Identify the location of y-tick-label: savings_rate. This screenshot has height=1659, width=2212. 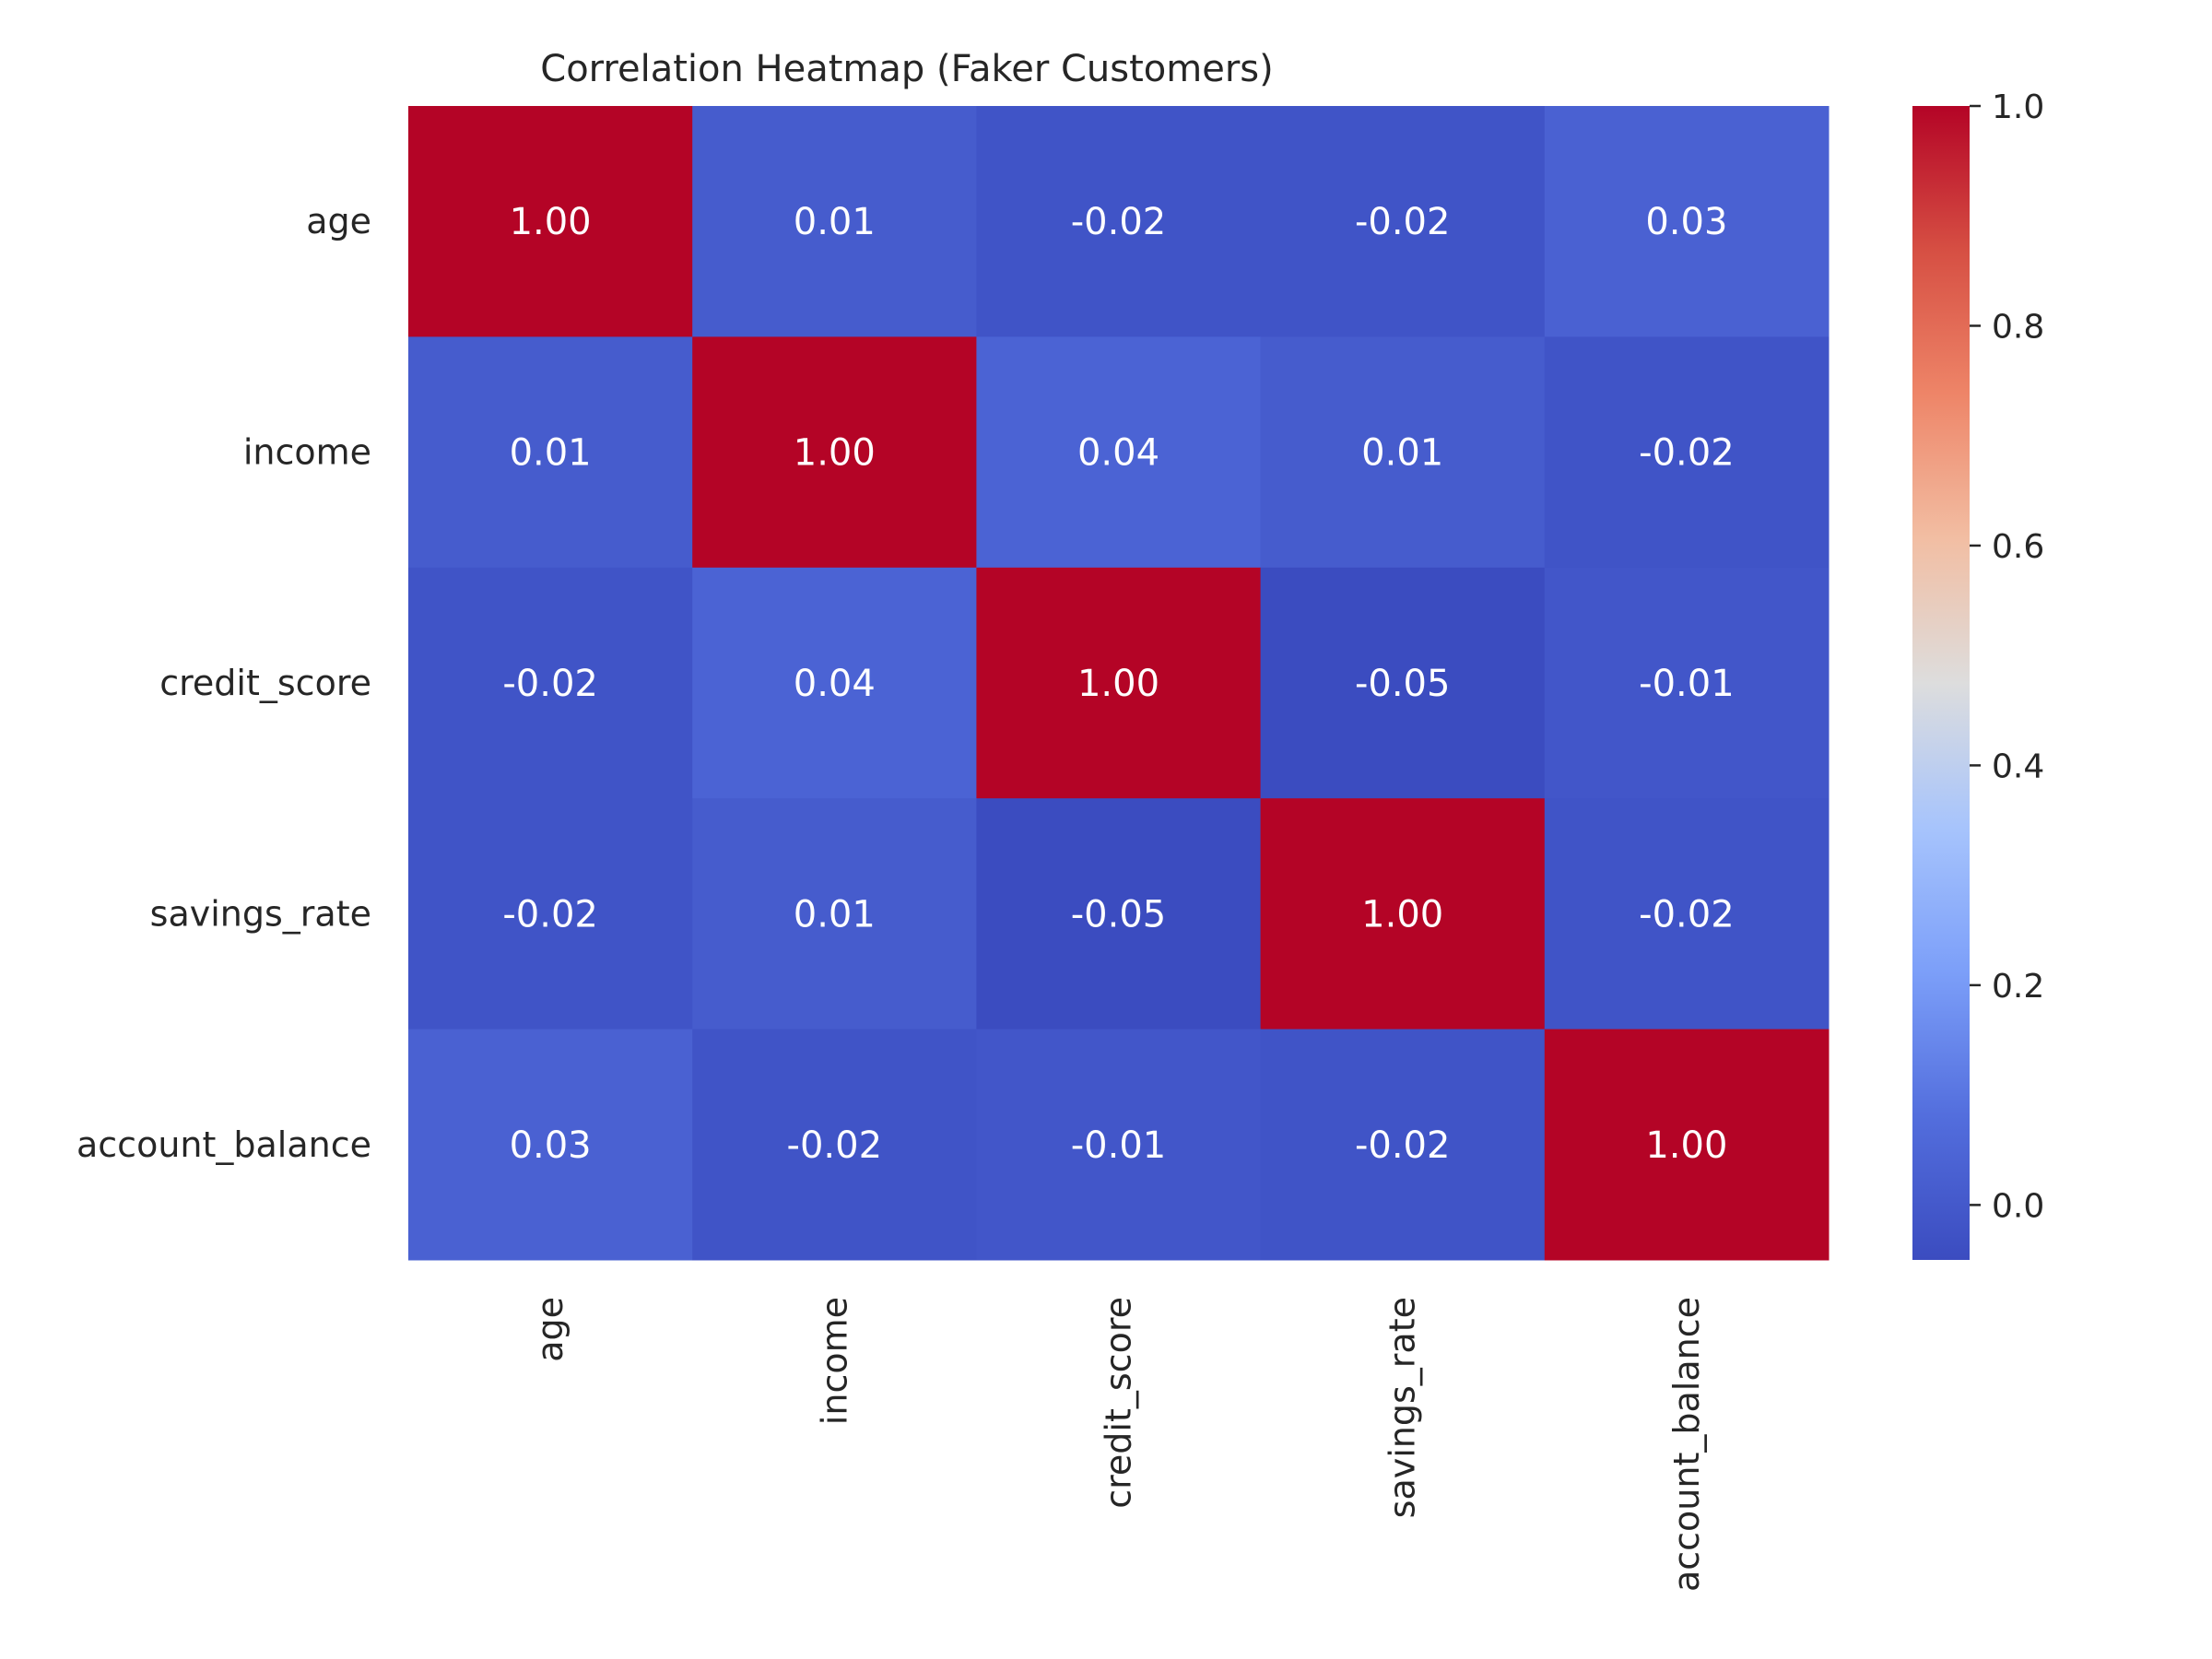
(260, 913).